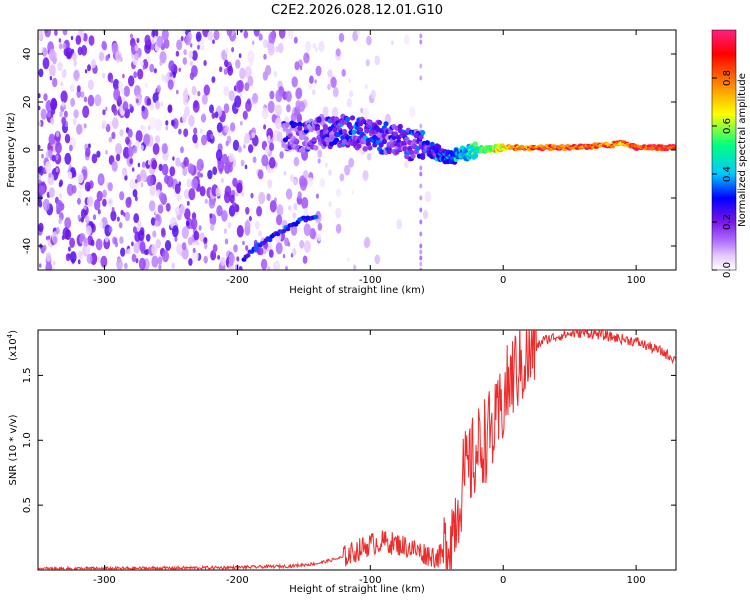 The height and width of the screenshot is (600, 750). I want to click on x-tick-label: 0, so click(503, 580).